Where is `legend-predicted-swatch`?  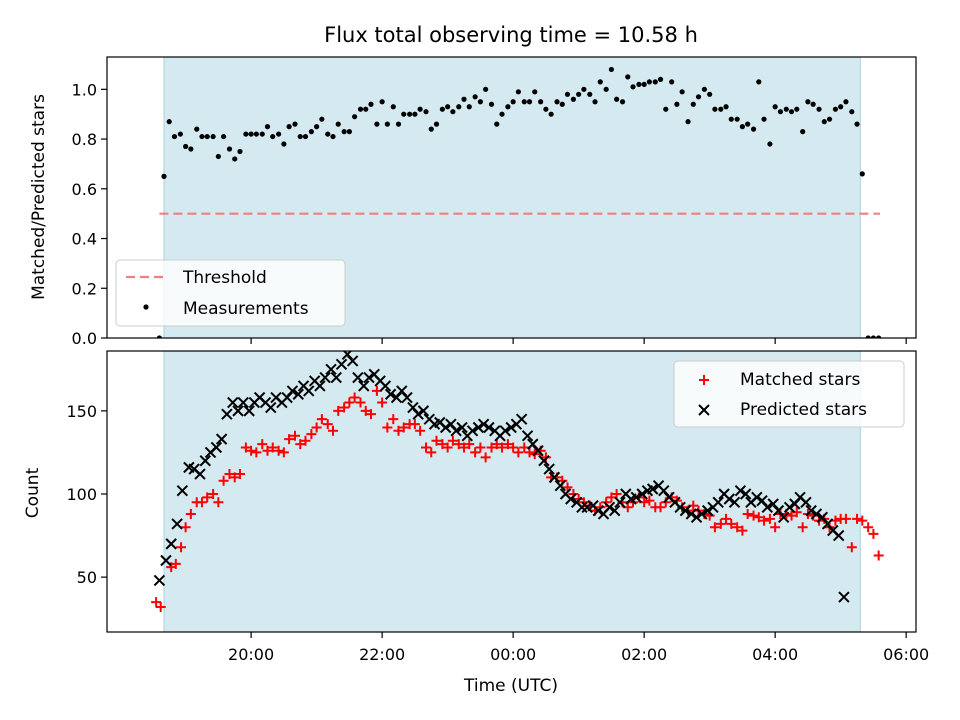 legend-predicted-swatch is located at coordinates (704, 410).